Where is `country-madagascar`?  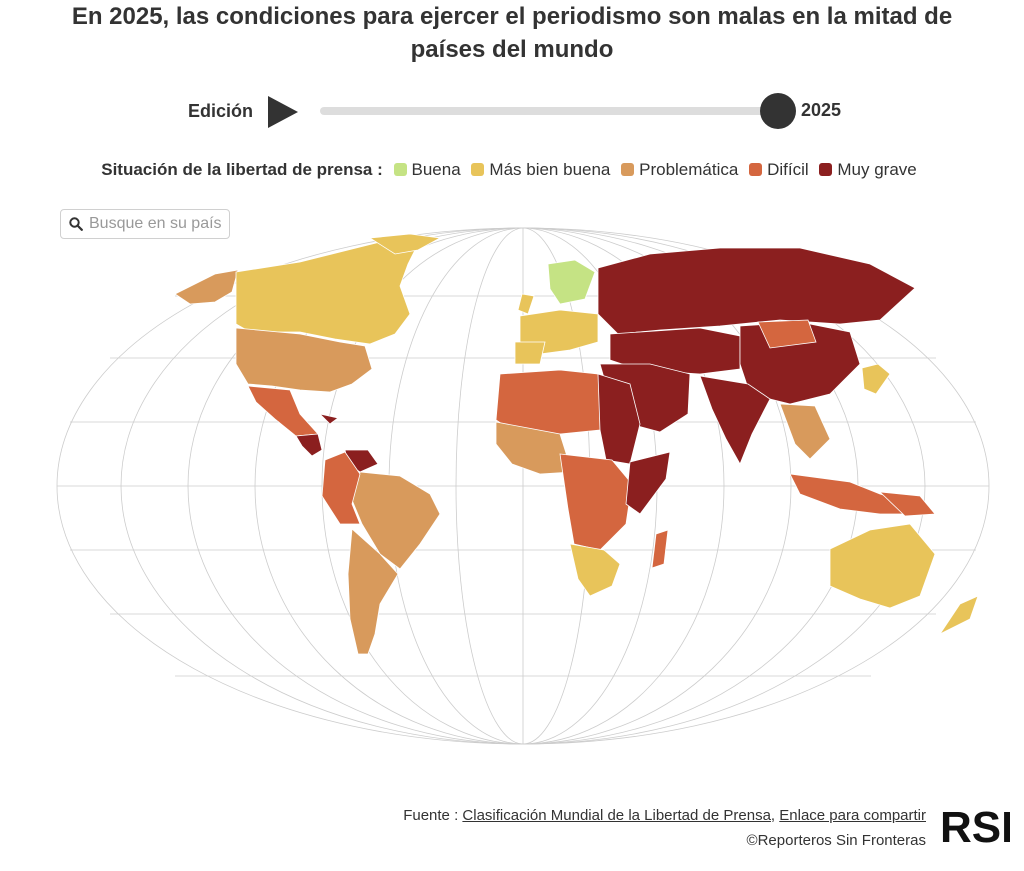
country-madagascar is located at coordinates (660, 549).